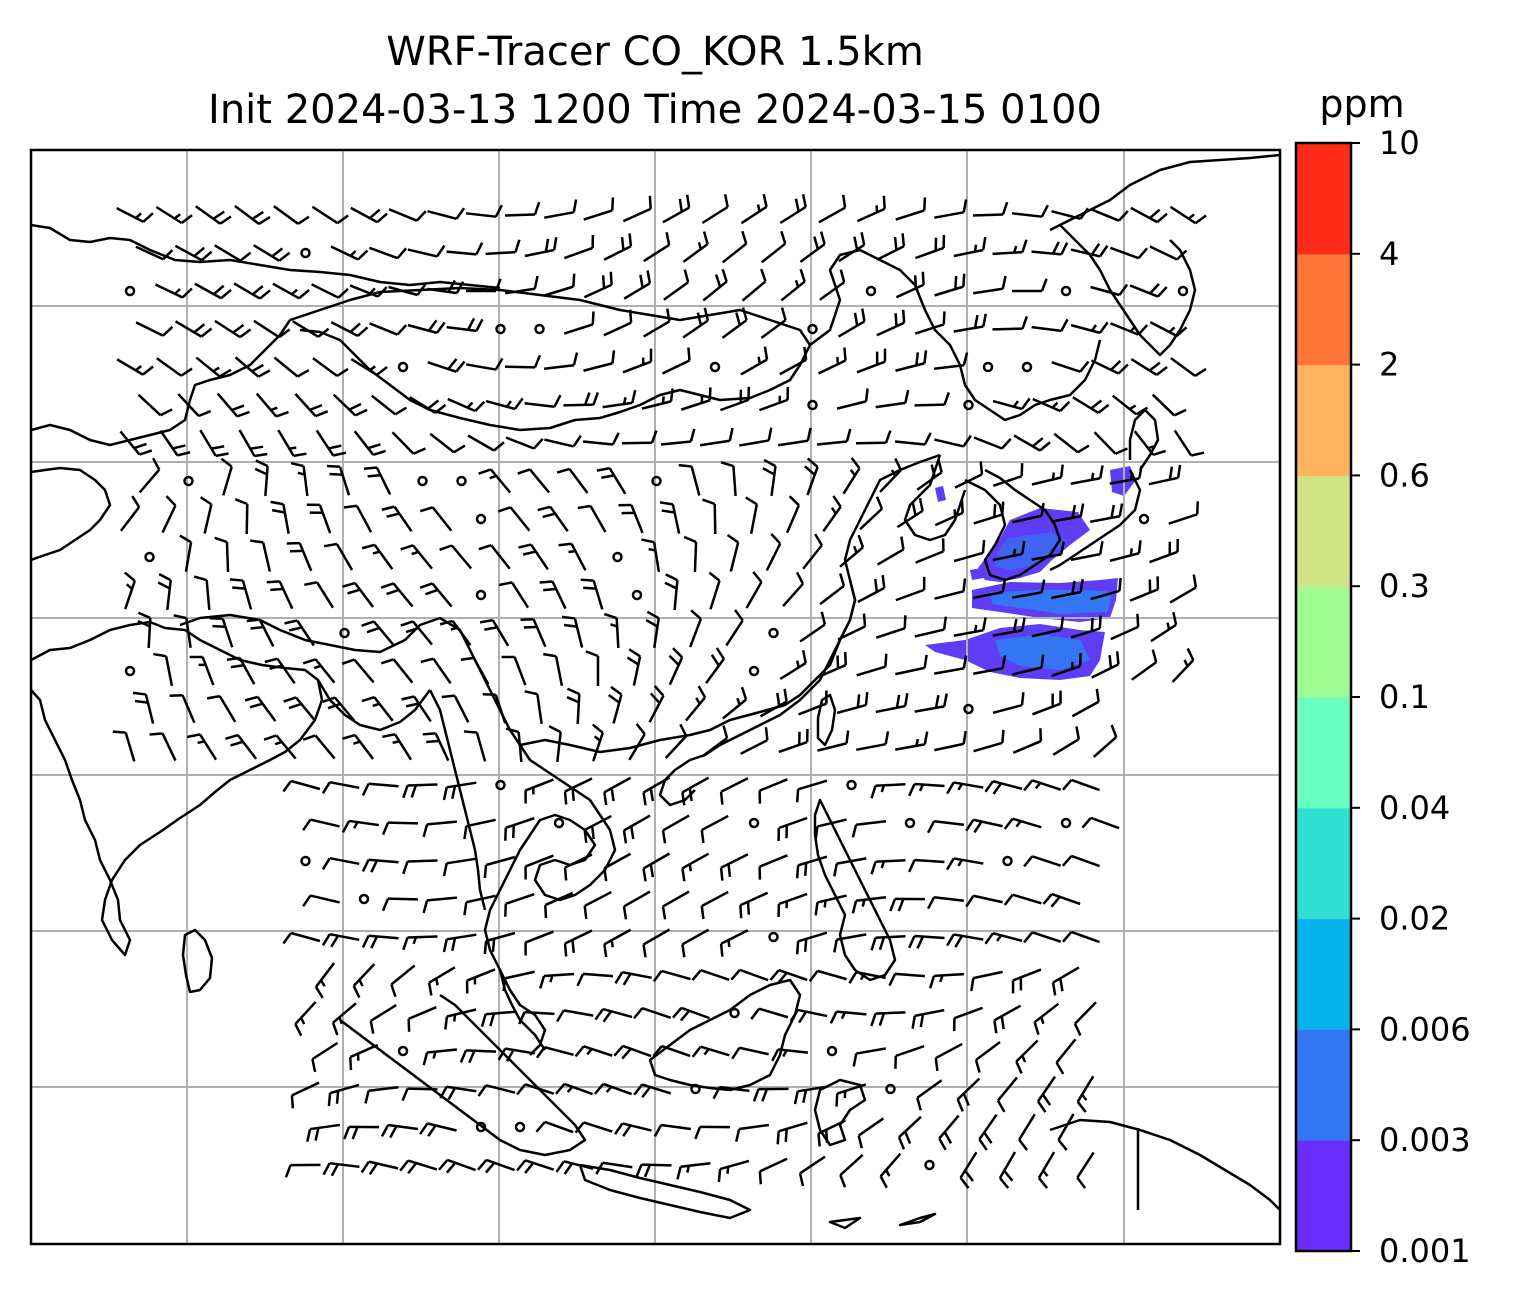 This screenshot has height=1306, width=1528. What do you see at coordinates (840, 1112) in the screenshot?
I see `coastline-sulawesi` at bounding box center [840, 1112].